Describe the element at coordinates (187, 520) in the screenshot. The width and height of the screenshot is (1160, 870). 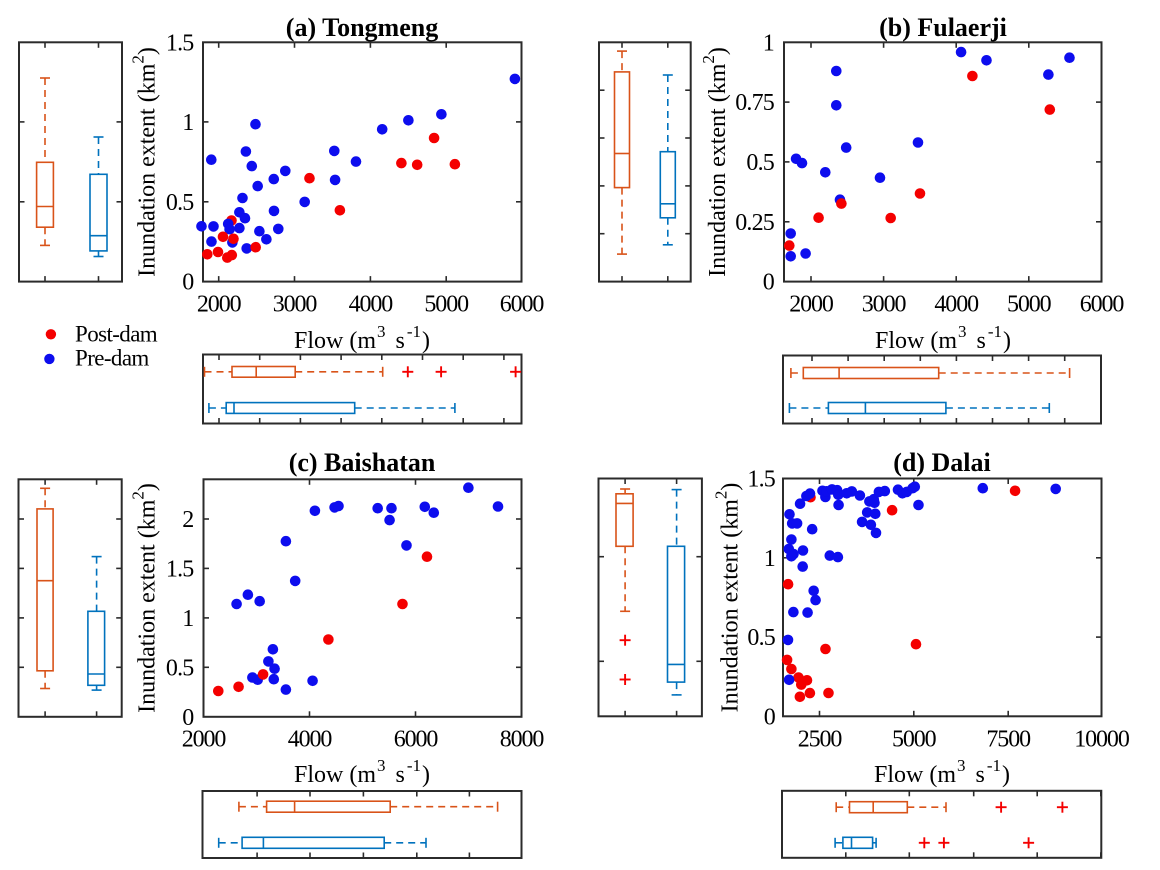
I see `svg-text: 2` at that location.